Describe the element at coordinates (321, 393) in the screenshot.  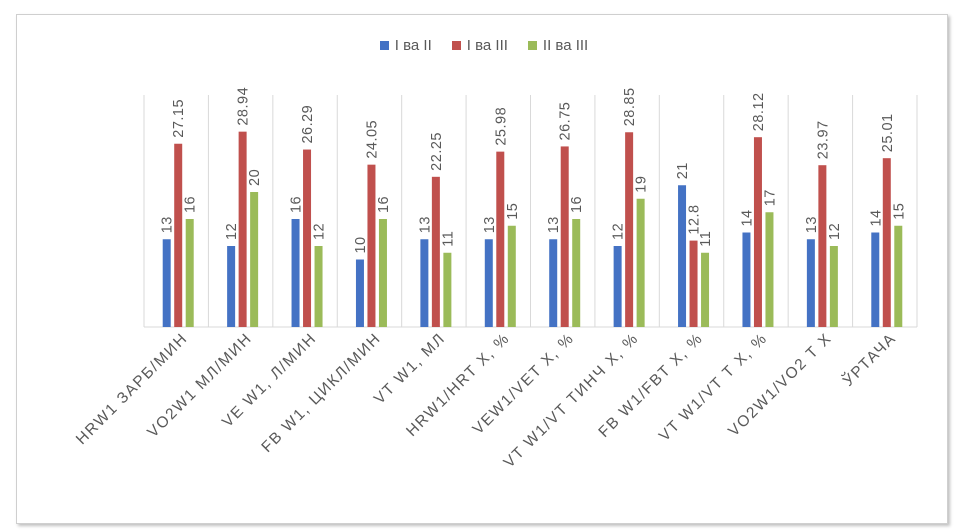
I see `category-label-4: FB W1, ЦИКЛ/МИН` at that location.